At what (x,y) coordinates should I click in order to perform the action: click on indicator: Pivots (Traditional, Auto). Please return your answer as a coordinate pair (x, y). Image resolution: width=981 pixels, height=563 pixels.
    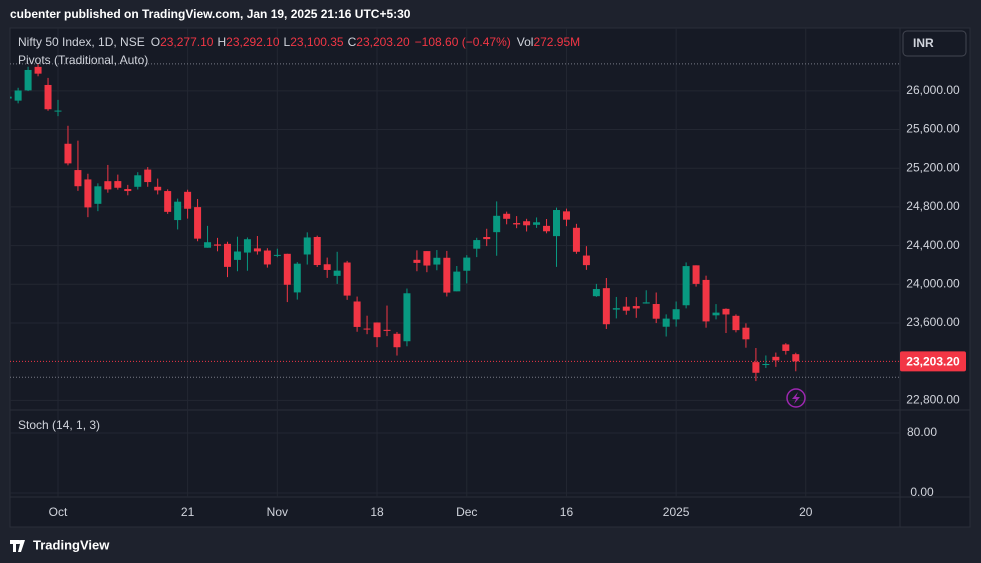
    Looking at the image, I should click on (83, 60).